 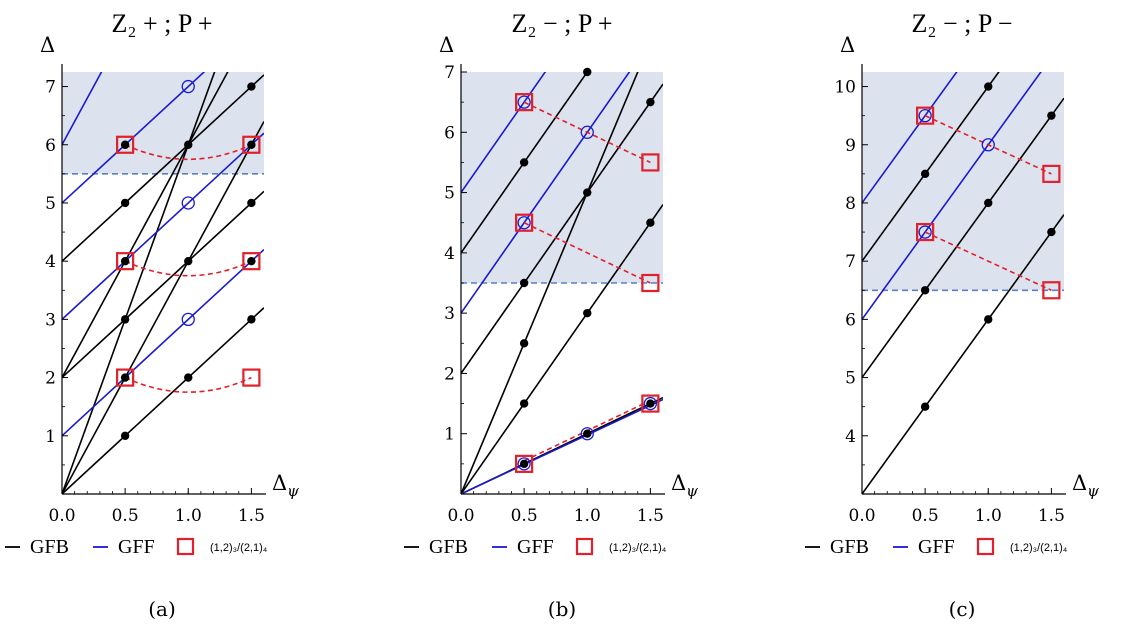 I want to click on chart-title: Z₂ + ; P +, so click(x=162, y=23).